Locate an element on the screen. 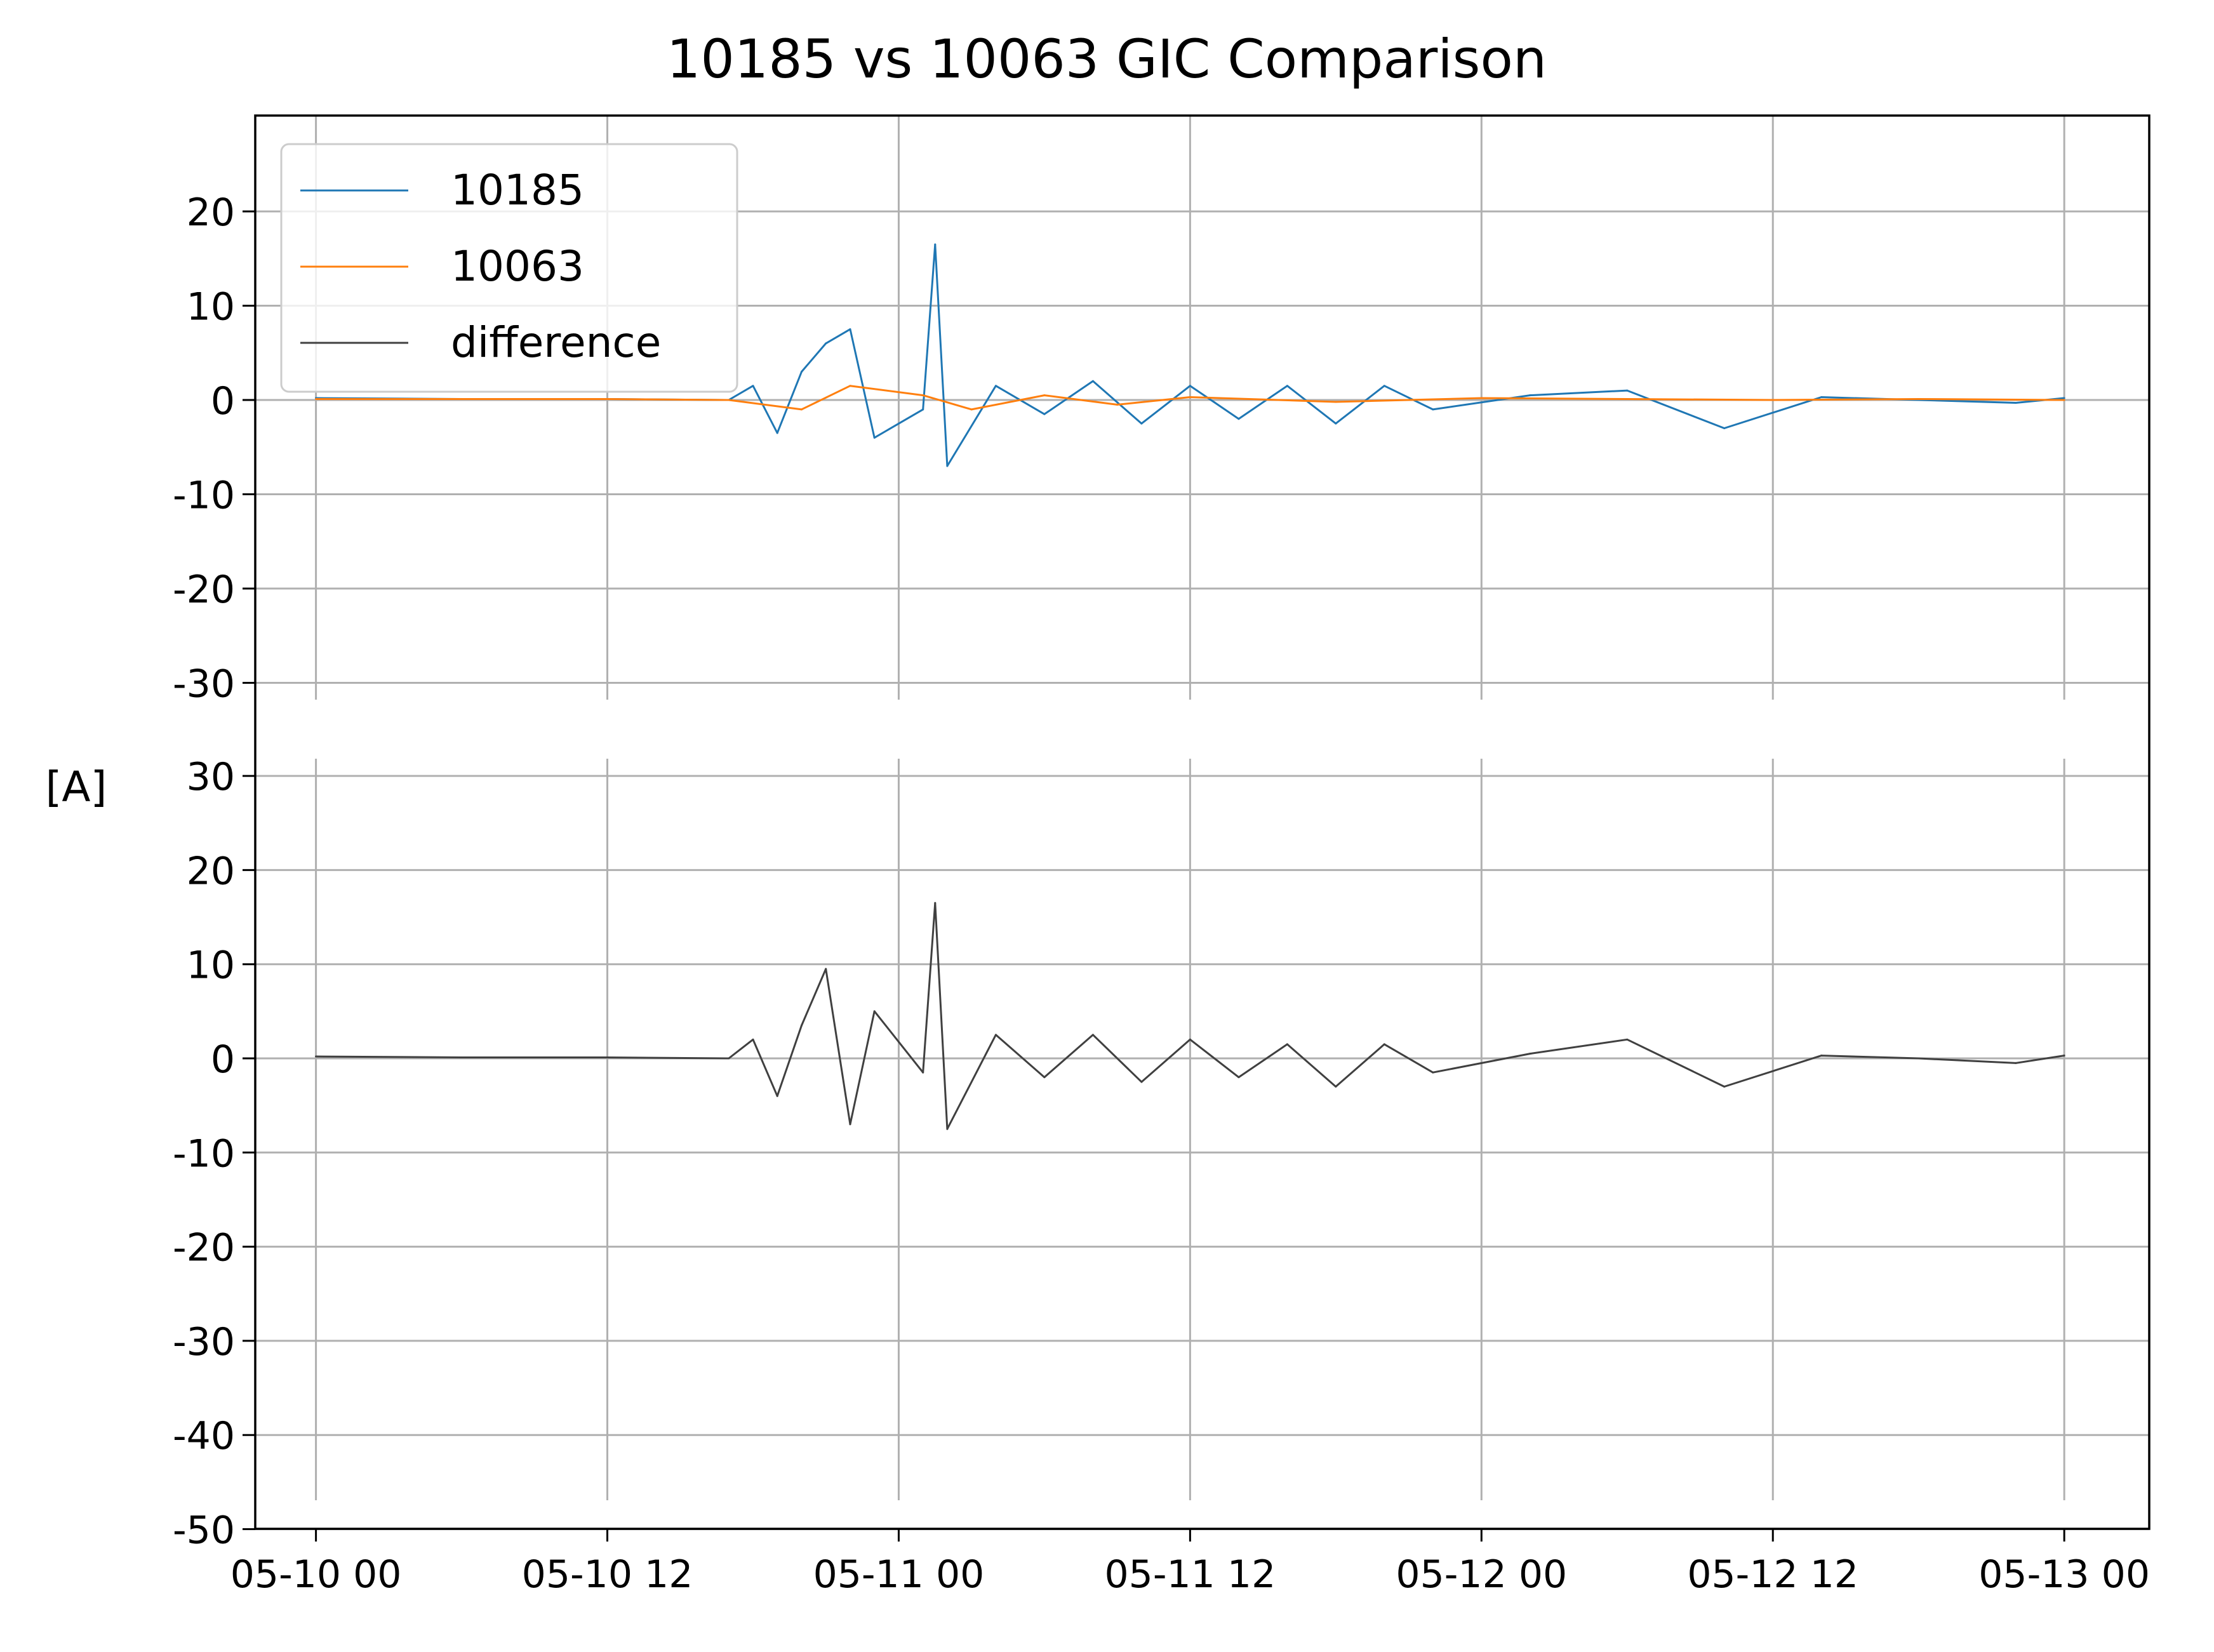 Image resolution: width=2214 pixels, height=1652 pixels. legend-box is located at coordinates (509, 268).